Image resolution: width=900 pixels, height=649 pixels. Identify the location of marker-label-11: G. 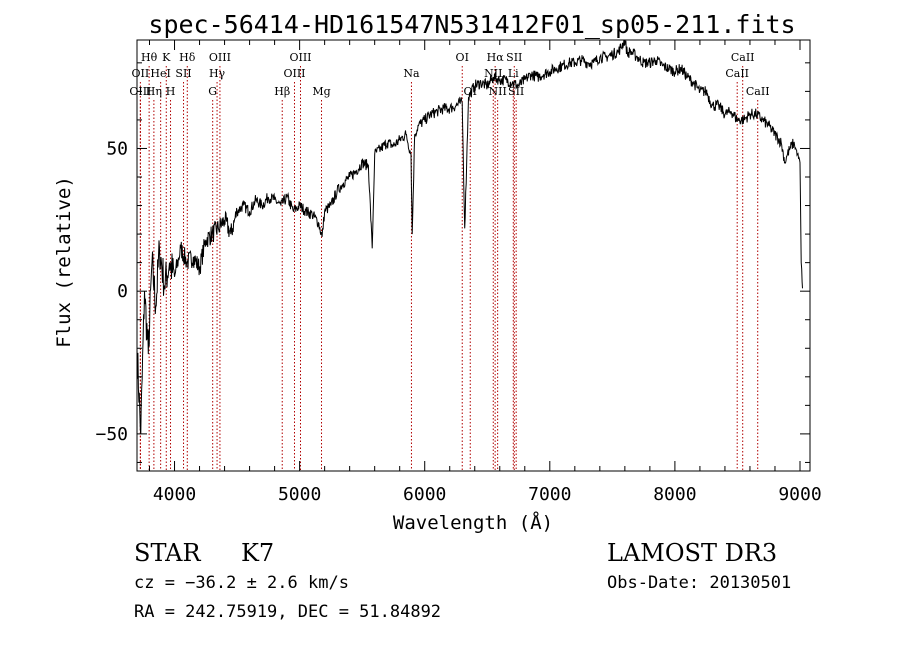
(212, 91).